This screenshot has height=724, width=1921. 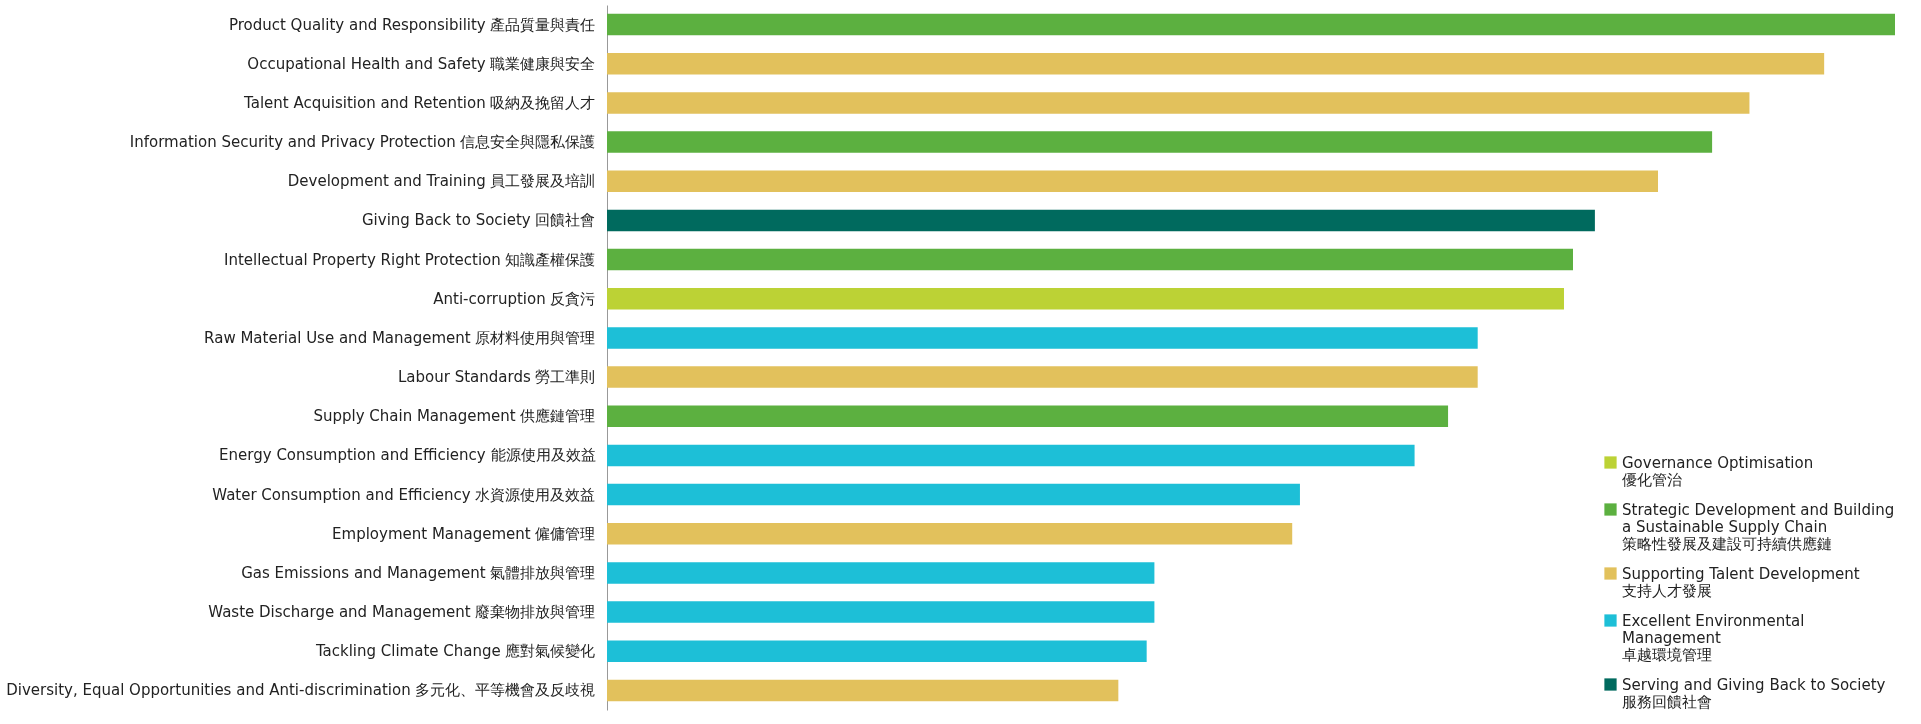 What do you see at coordinates (301, 690) in the screenshot?
I see `y-tick-label: Diversity, Equal Opportunities and Anti-discrimination 多元化、平等機會及反歧視` at bounding box center [301, 690].